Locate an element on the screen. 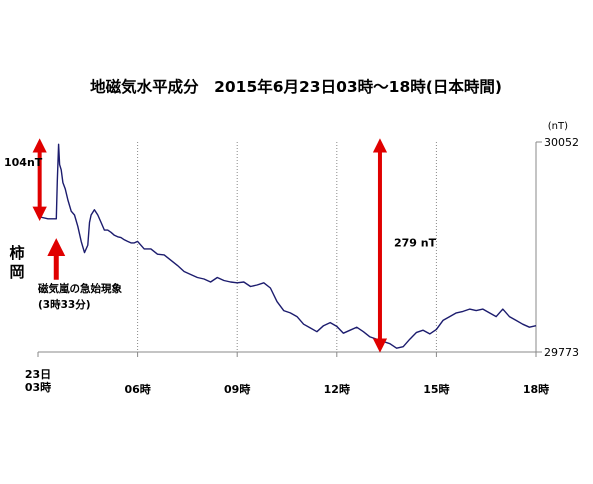 The height and width of the screenshot is (484, 593). unit-label: (nT) is located at coordinates (558, 126).